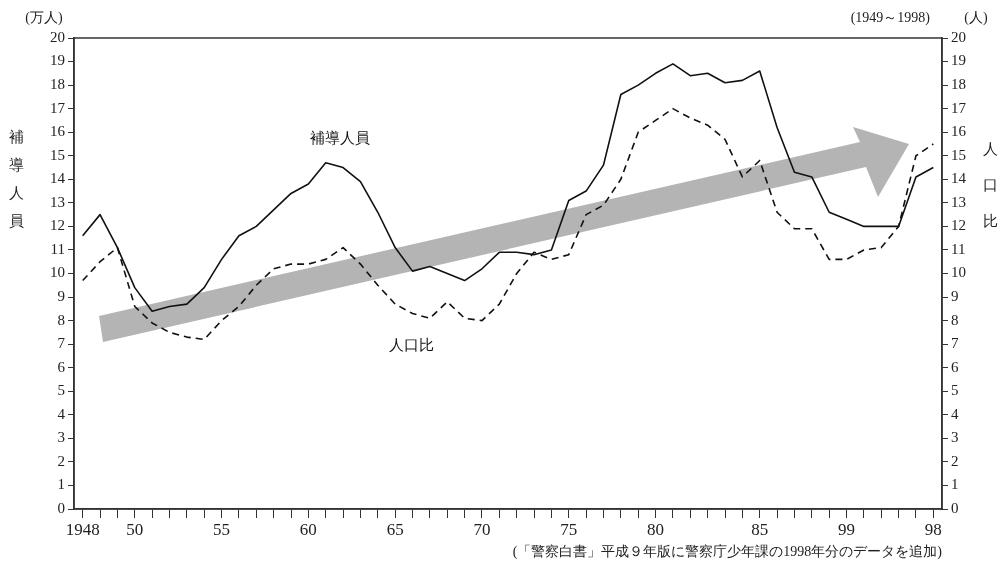 This screenshot has width=1003, height=574. What do you see at coordinates (340, 138) in the screenshot?
I see `series-label: 補導人員` at bounding box center [340, 138].